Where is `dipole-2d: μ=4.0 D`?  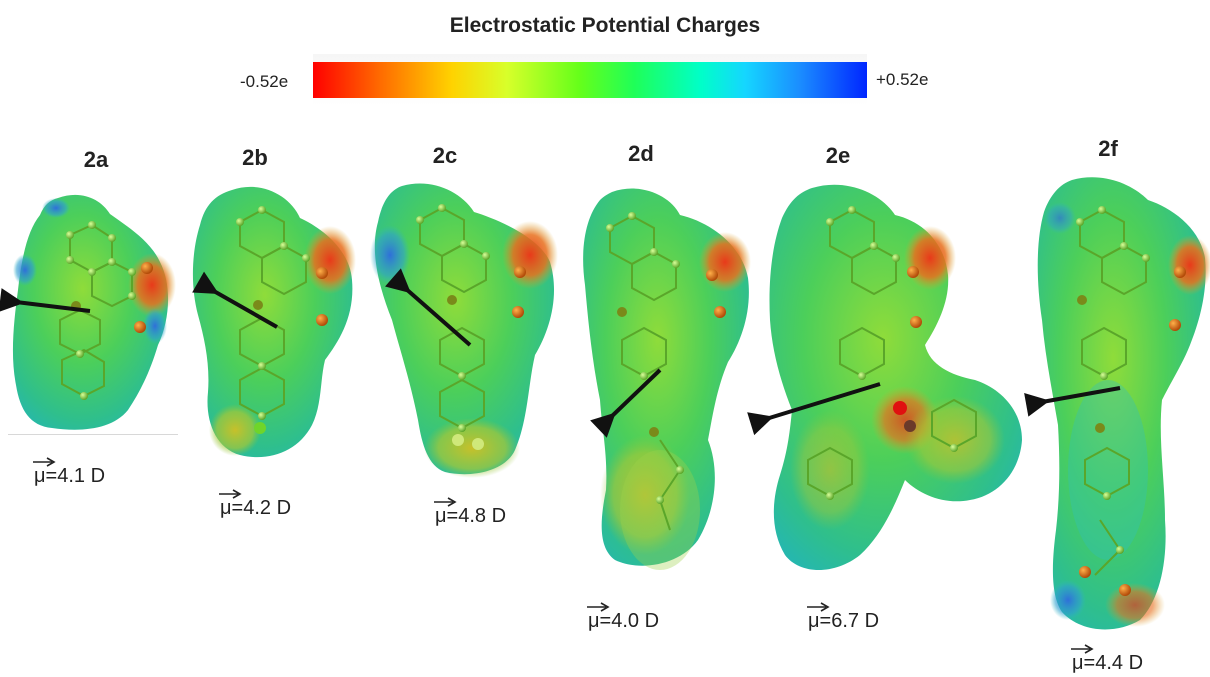
dipole-2d: μ=4.0 D is located at coordinates (623, 617).